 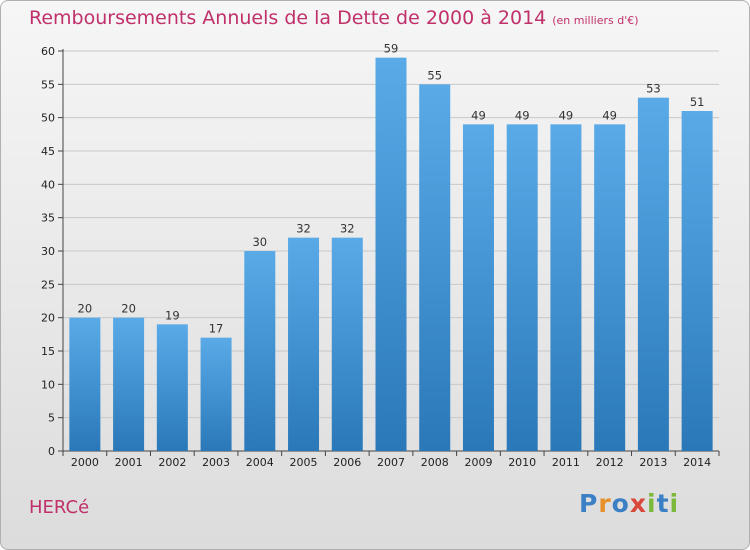 What do you see at coordinates (697, 102) in the screenshot?
I see `data-label-2014: 51` at bounding box center [697, 102].